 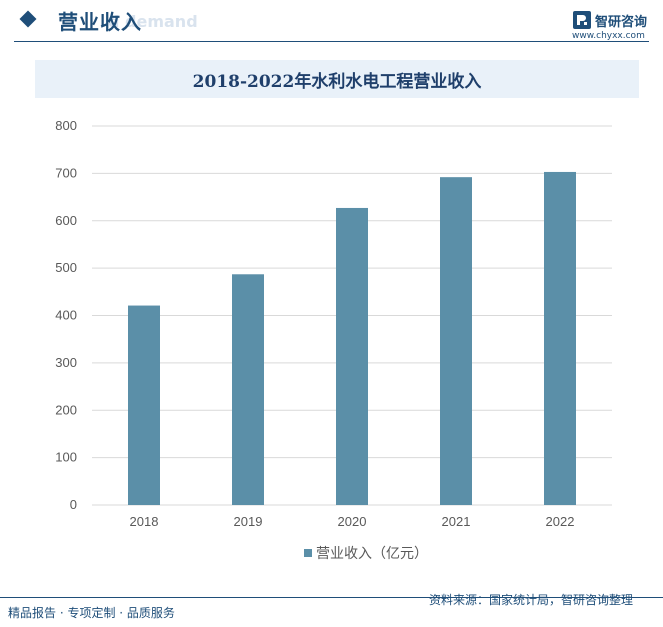 What do you see at coordinates (352, 356) in the screenshot?
I see `bar-2020` at bounding box center [352, 356].